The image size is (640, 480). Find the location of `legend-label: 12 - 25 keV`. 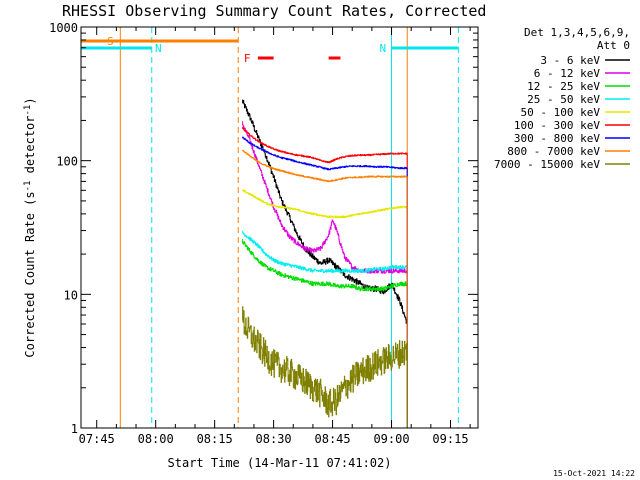

legend-label: 12 - 25 keV is located at coordinates (563, 86).